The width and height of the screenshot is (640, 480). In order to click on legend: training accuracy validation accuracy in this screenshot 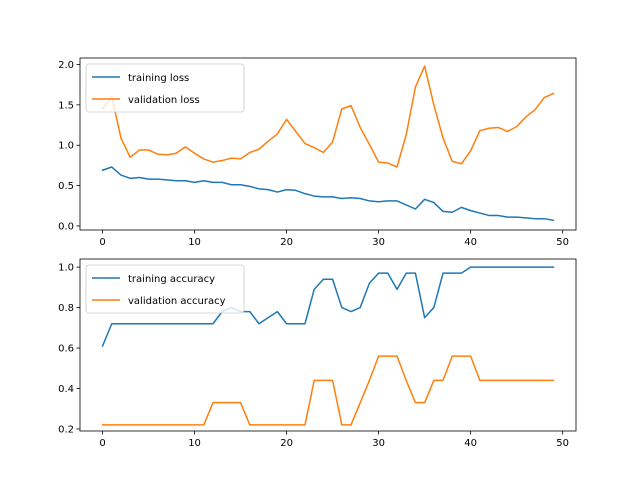, I will do `click(165, 289)`.